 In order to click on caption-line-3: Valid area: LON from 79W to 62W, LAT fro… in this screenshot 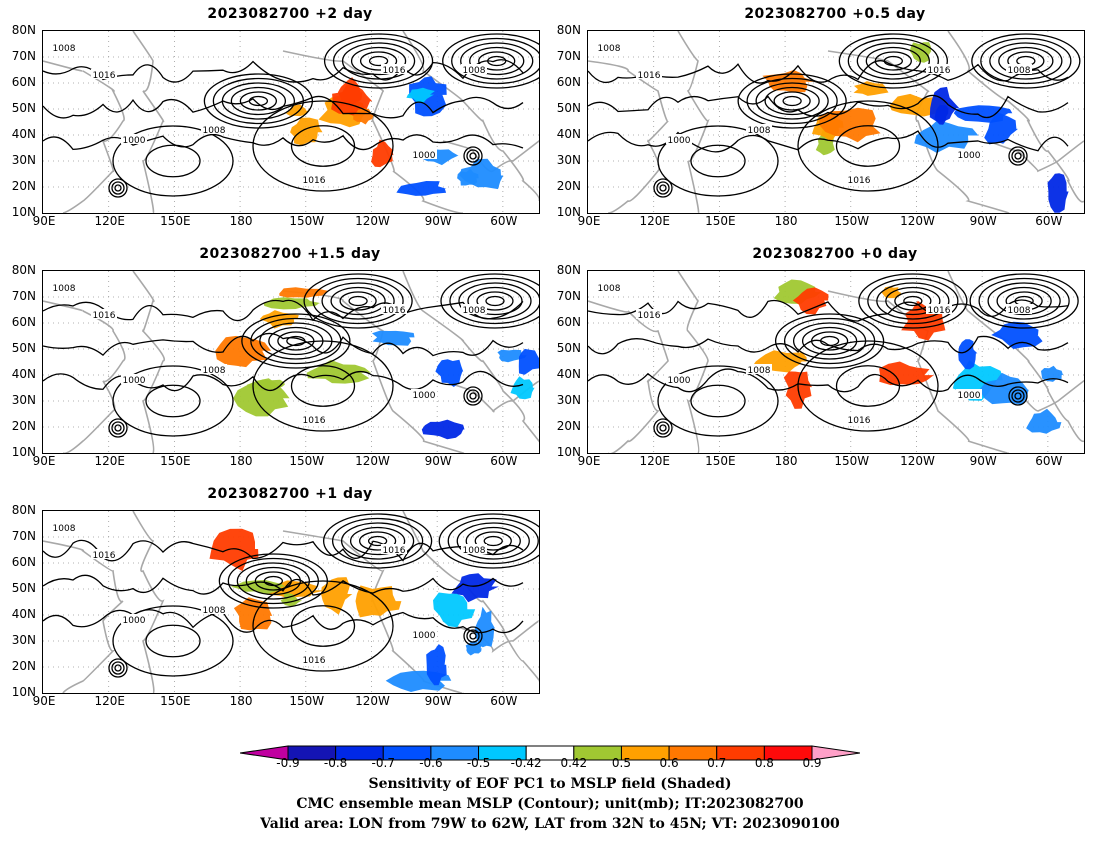, I will do `click(550, 824)`.